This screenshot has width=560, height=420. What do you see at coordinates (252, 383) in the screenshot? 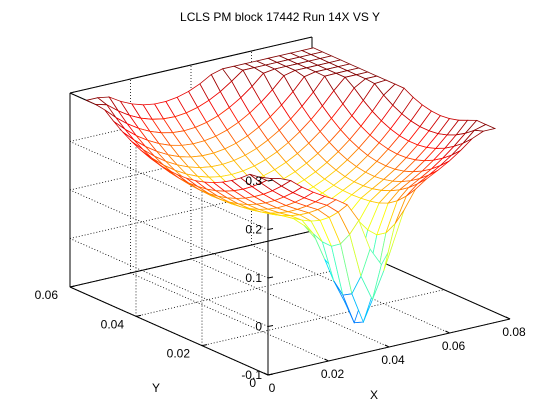
I see `y-tick-label: 0` at bounding box center [252, 383].